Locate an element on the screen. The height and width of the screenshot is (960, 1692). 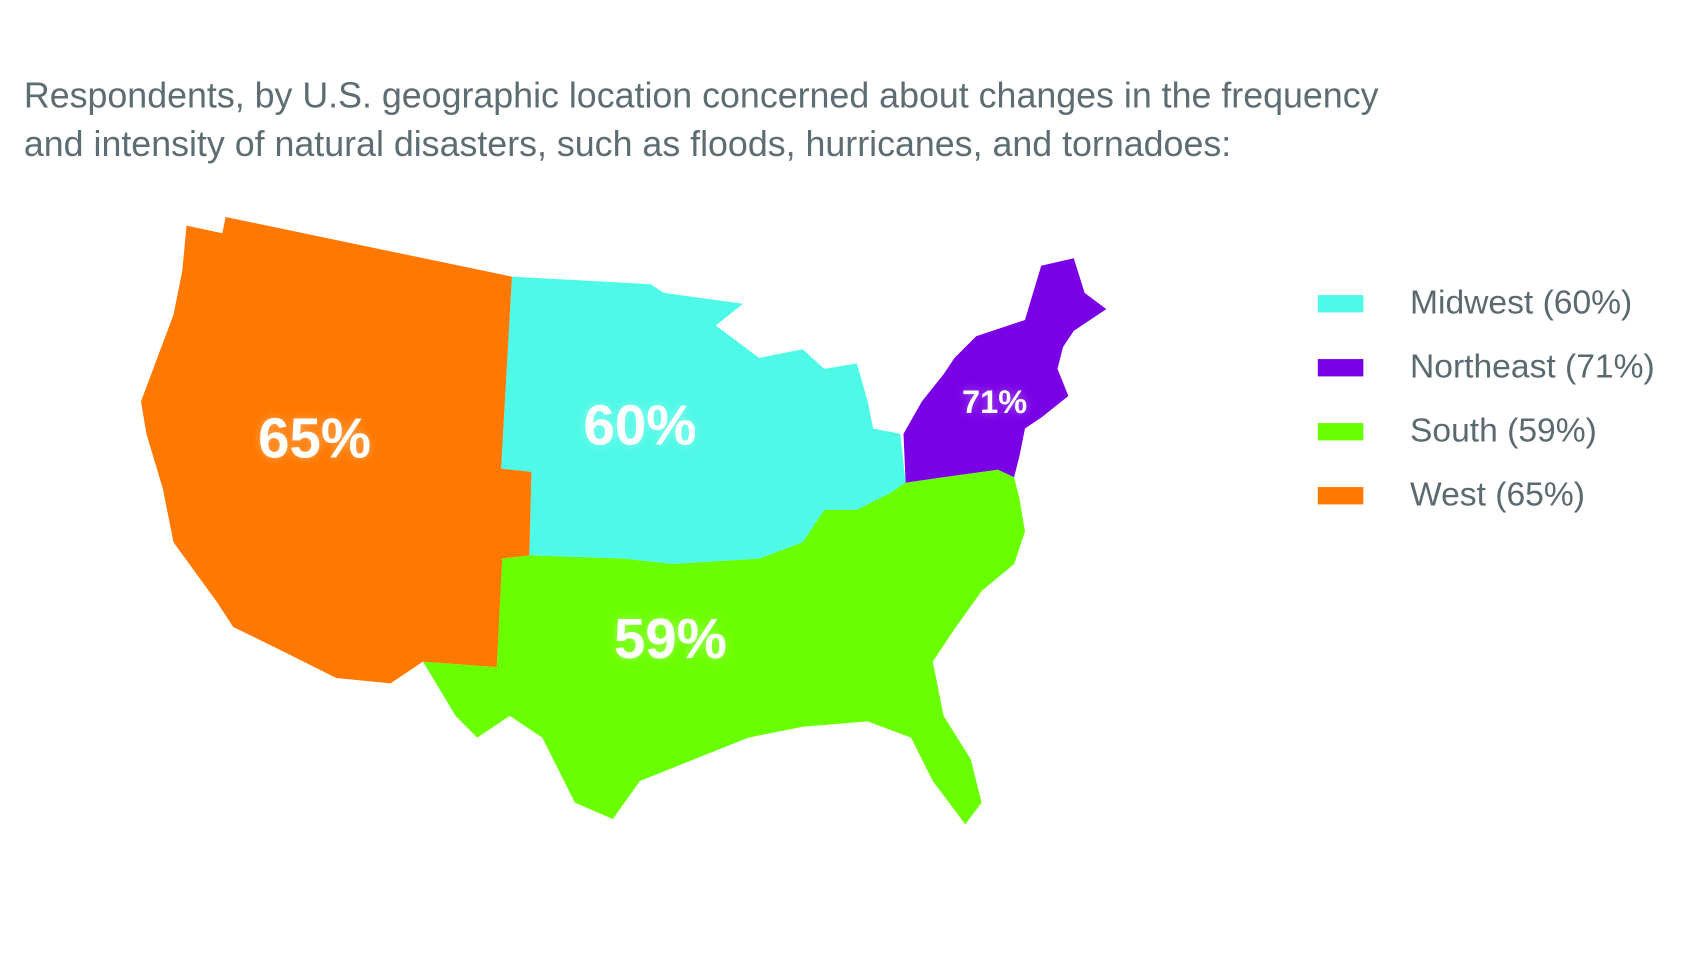
legend-label: Midwest (60%) is located at coordinates (1521, 303).